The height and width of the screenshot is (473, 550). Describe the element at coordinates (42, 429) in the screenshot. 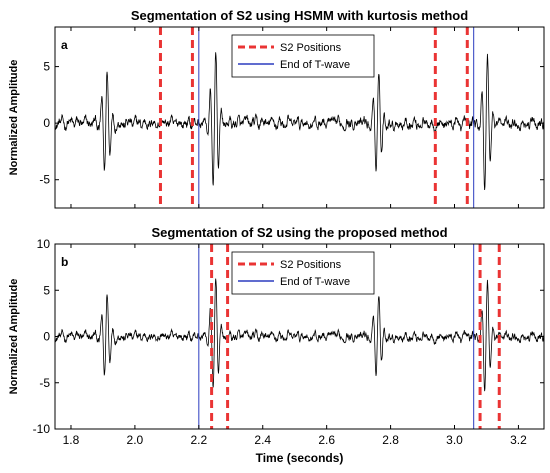

I see `y-tick-label: -10` at that location.